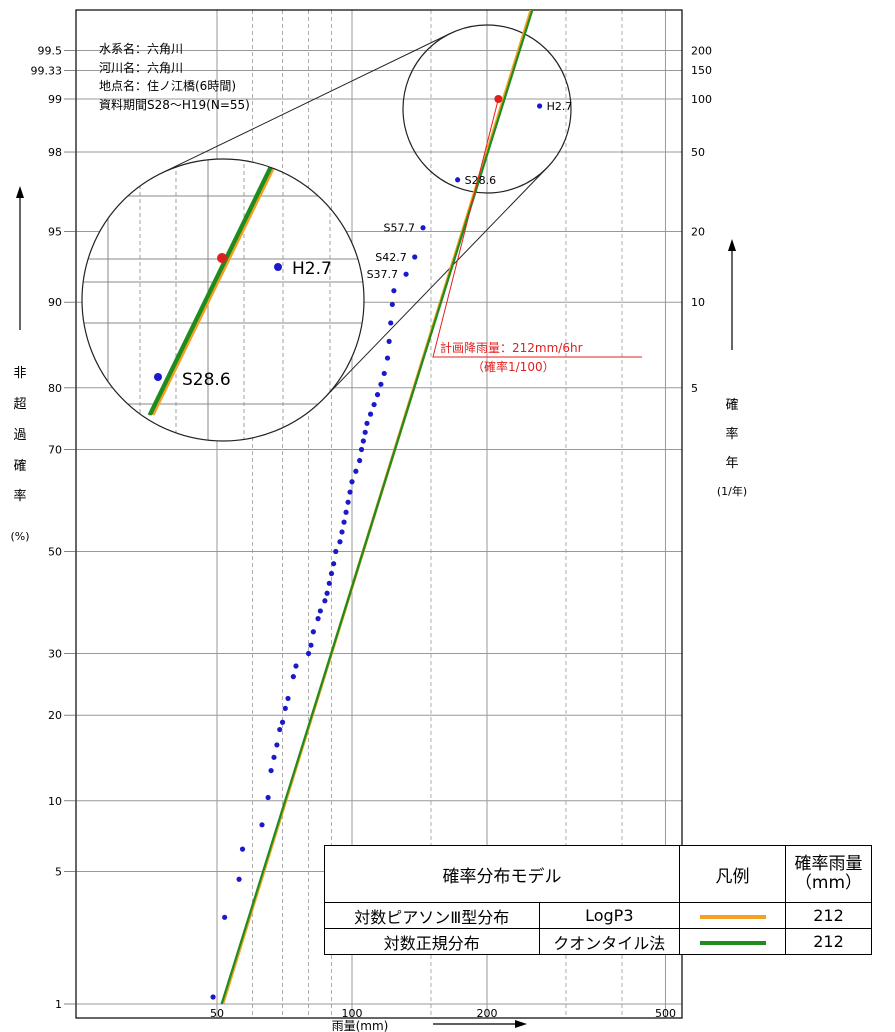  Describe the element at coordinates (502, 874) in the screenshot. I see `legend-header-model: 確率分布モデル` at that location.